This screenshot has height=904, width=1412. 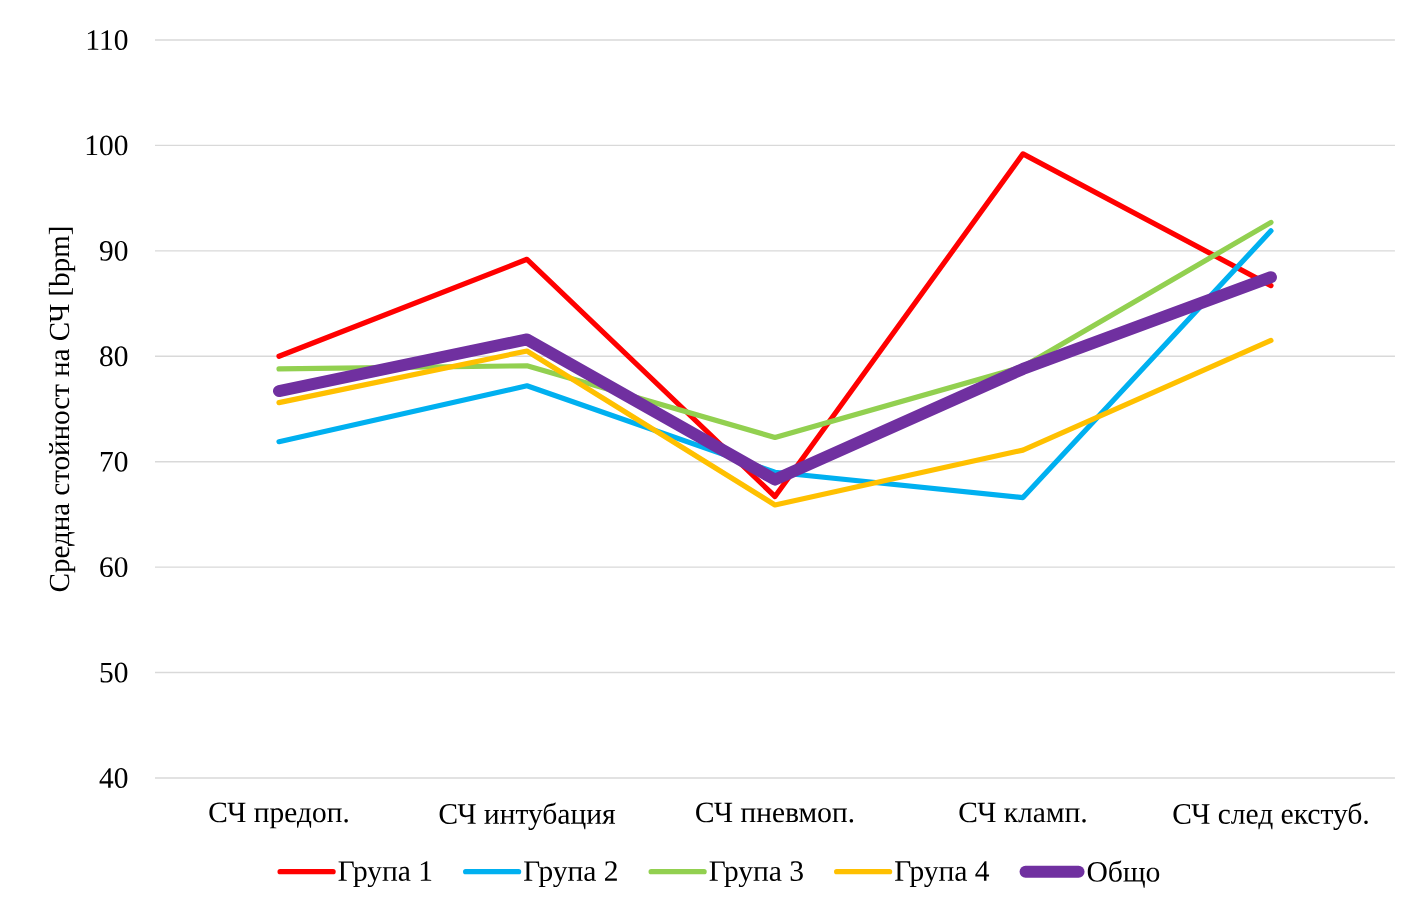 I want to click on x-tick-label: СЧ кламп., so click(x=1022, y=812).